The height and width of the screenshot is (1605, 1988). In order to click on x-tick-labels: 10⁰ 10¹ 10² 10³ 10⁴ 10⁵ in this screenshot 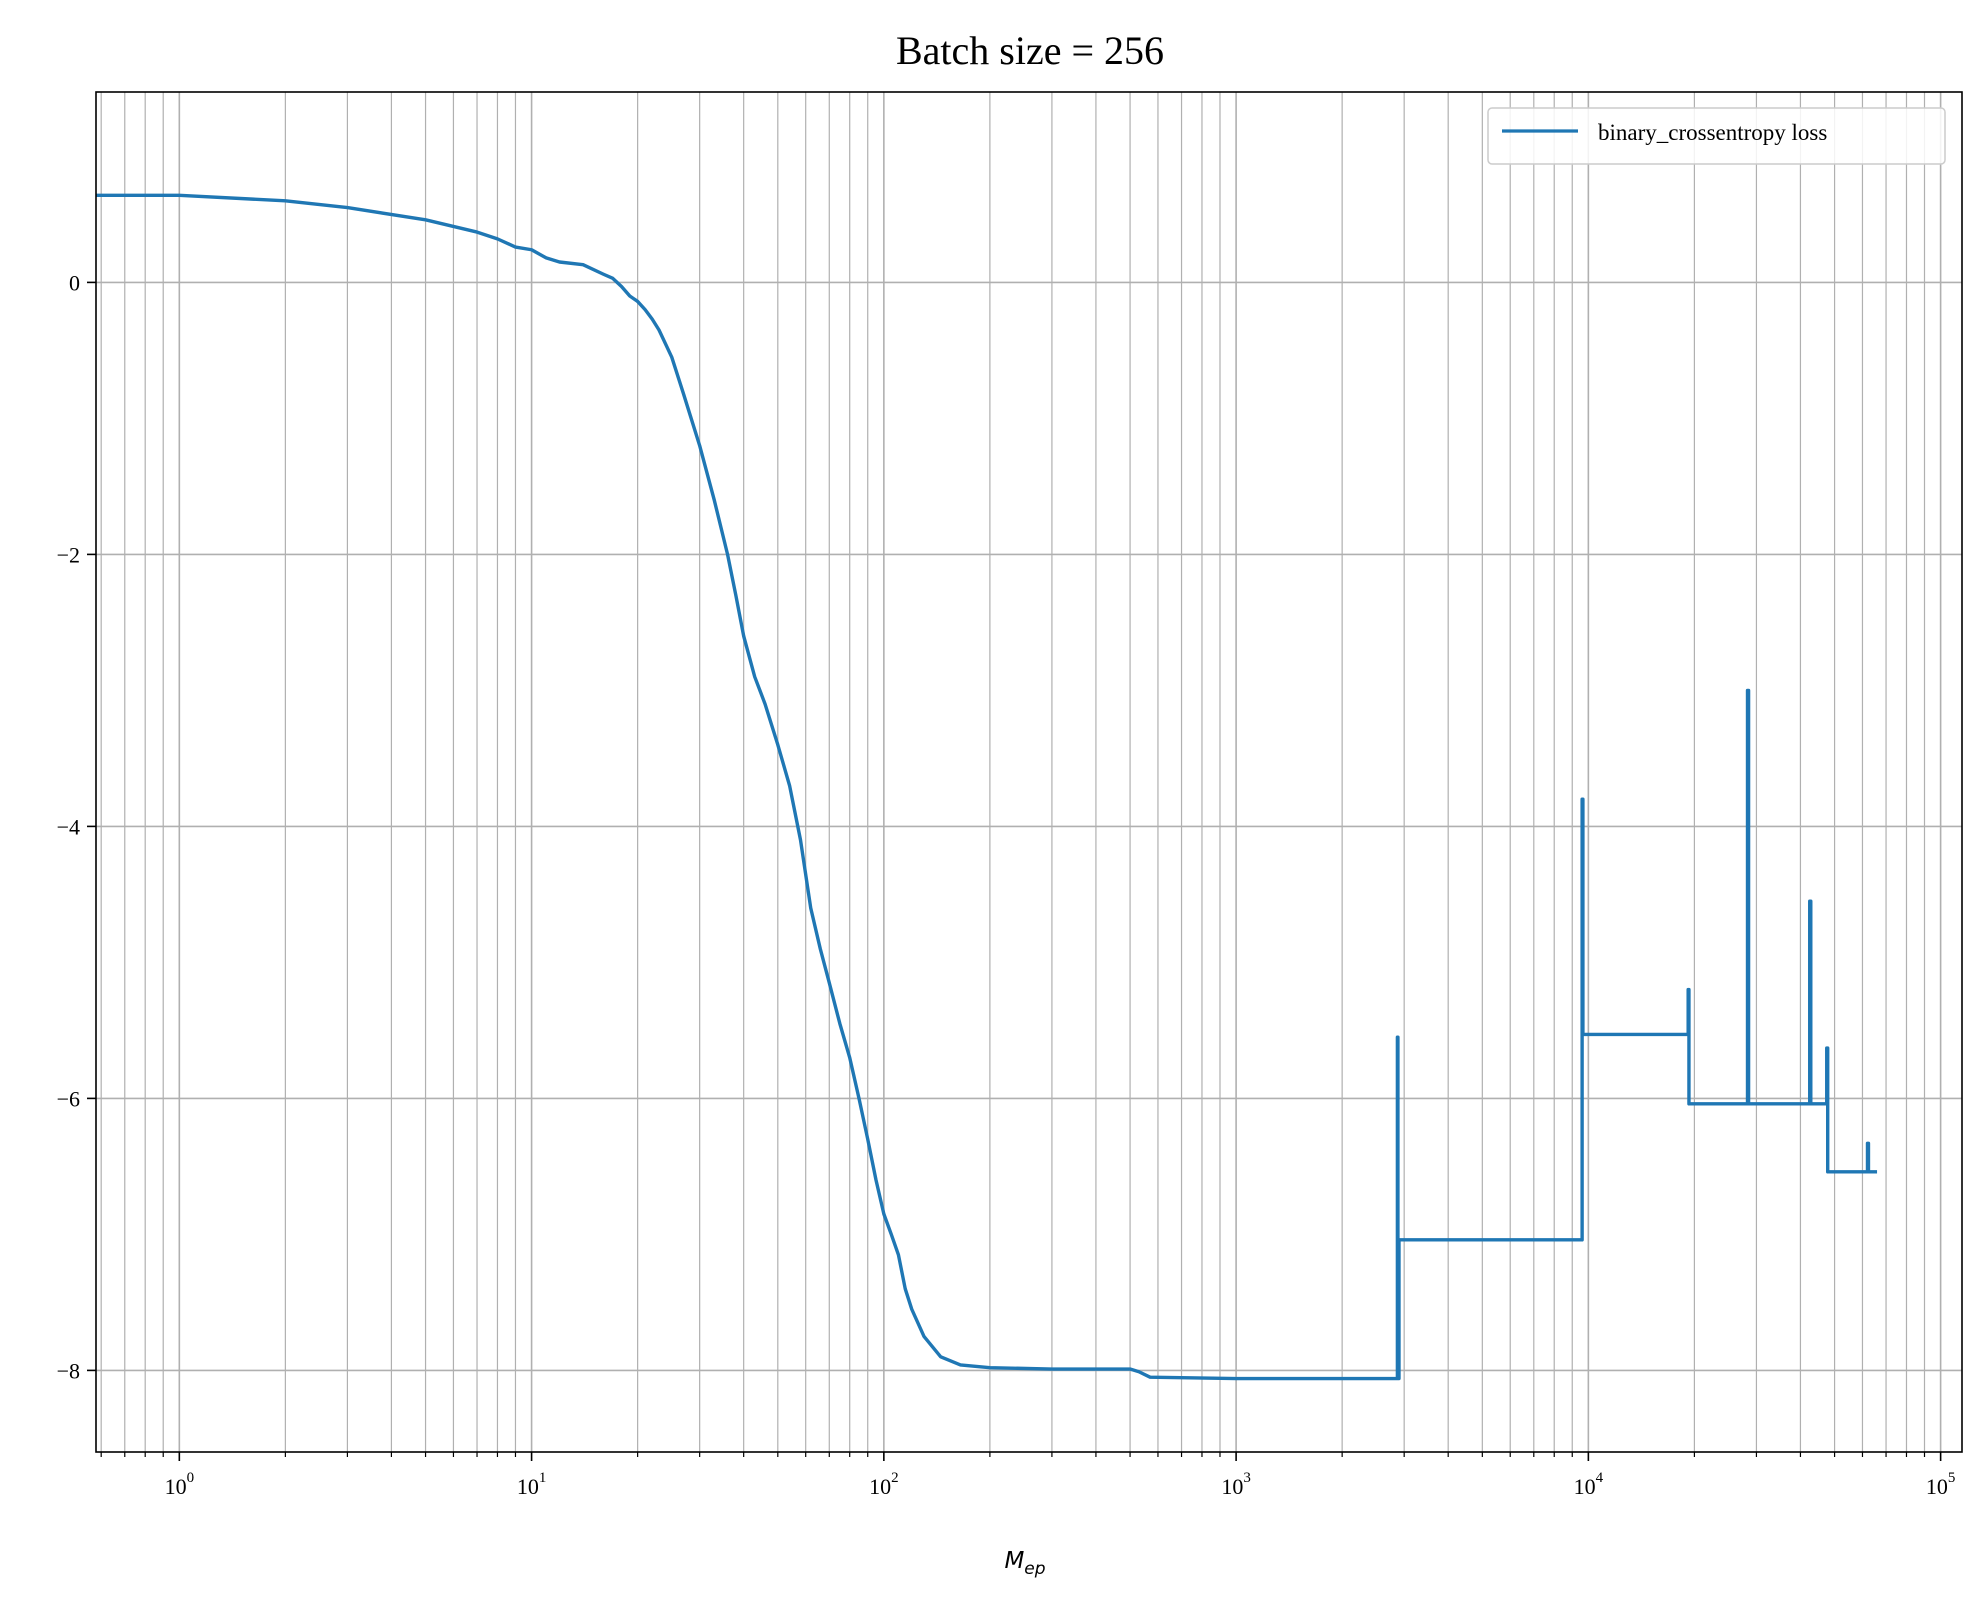, I will do `click(1060, 1484)`.